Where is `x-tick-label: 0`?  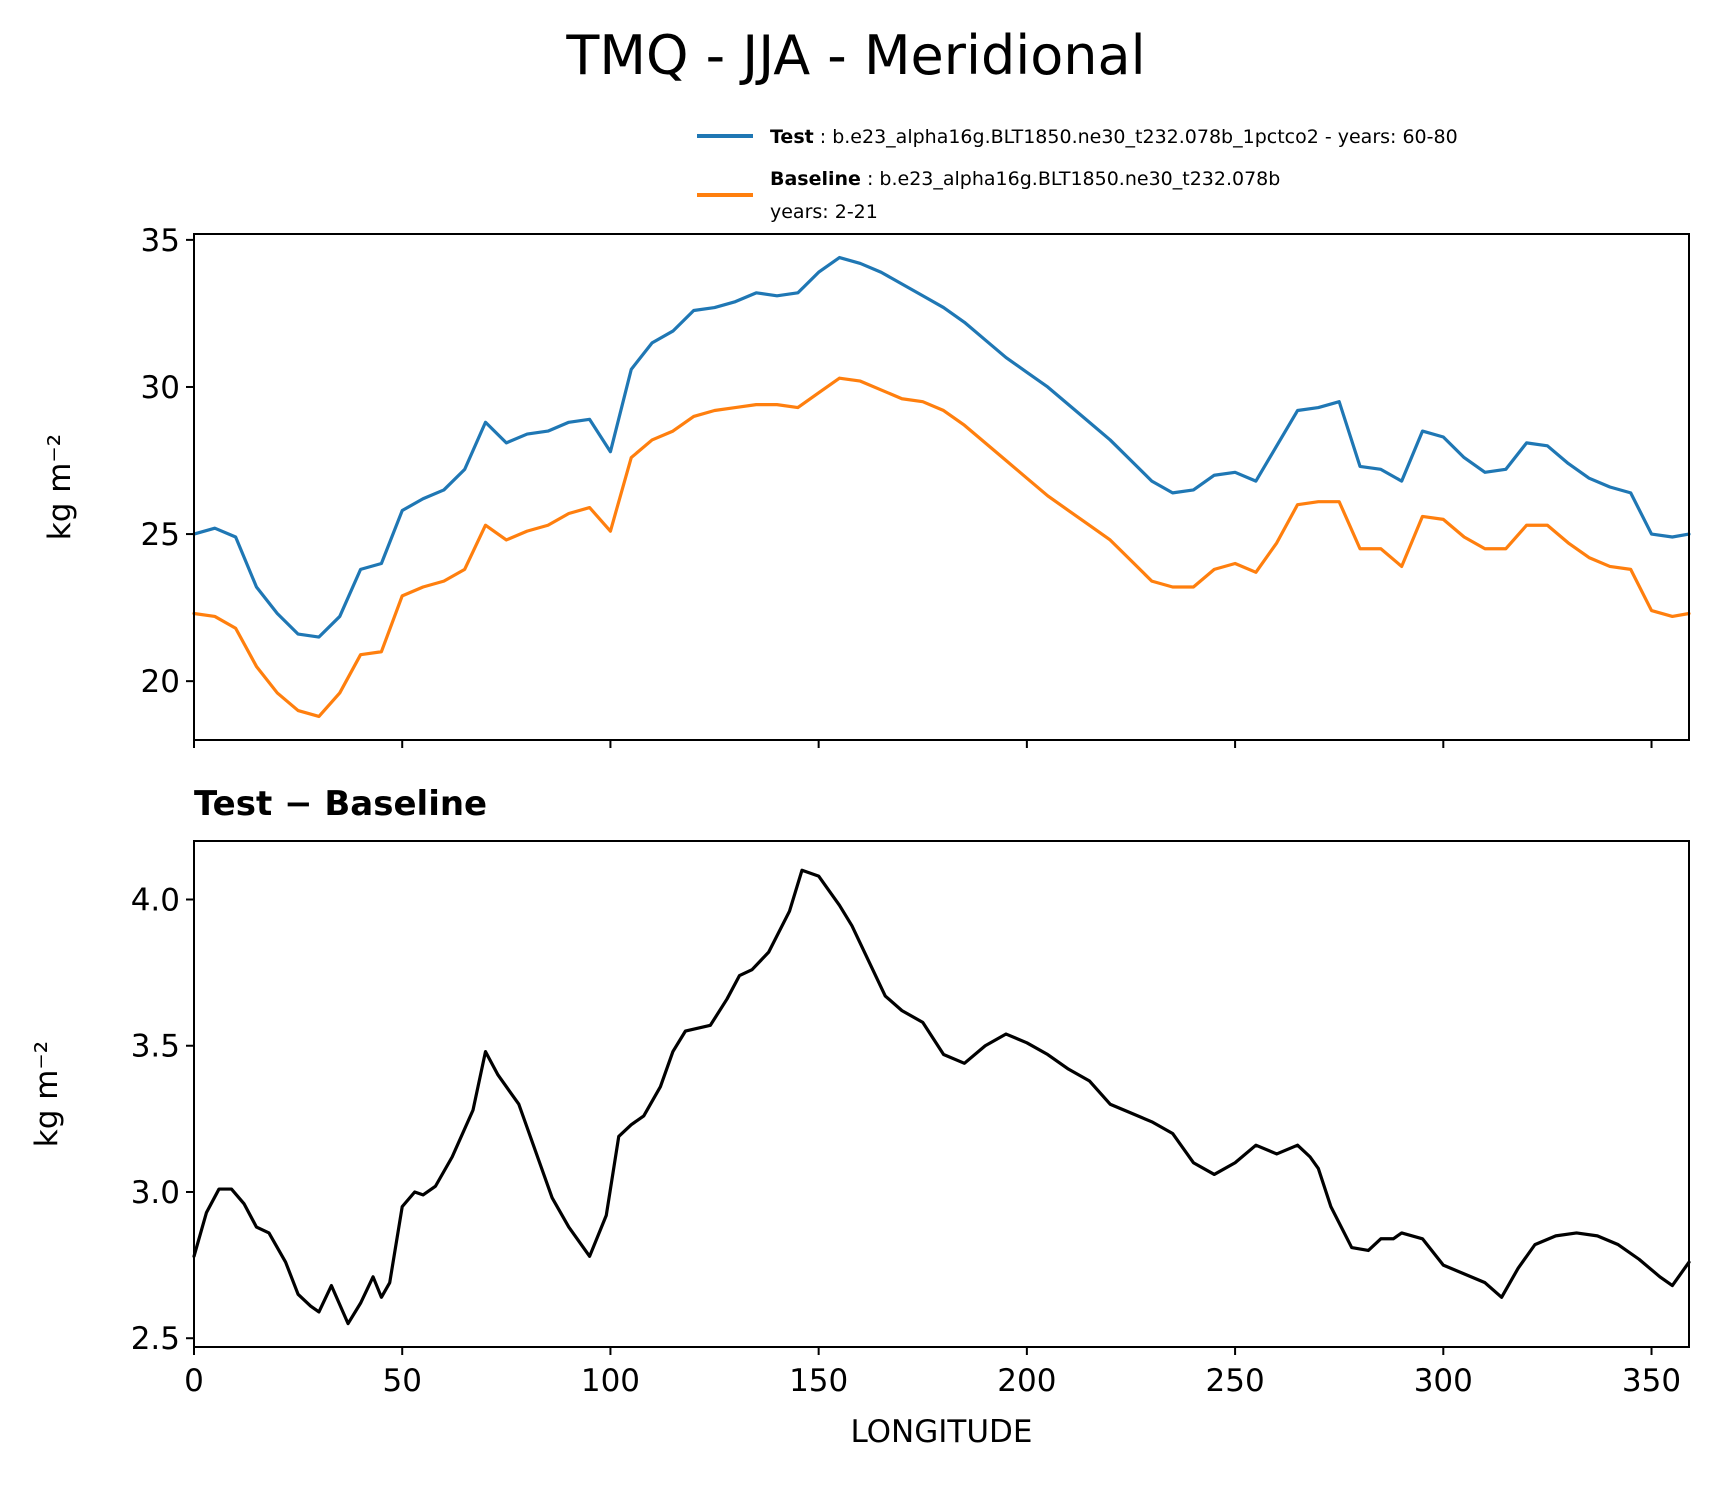 x-tick-label: 0 is located at coordinates (194, 1381).